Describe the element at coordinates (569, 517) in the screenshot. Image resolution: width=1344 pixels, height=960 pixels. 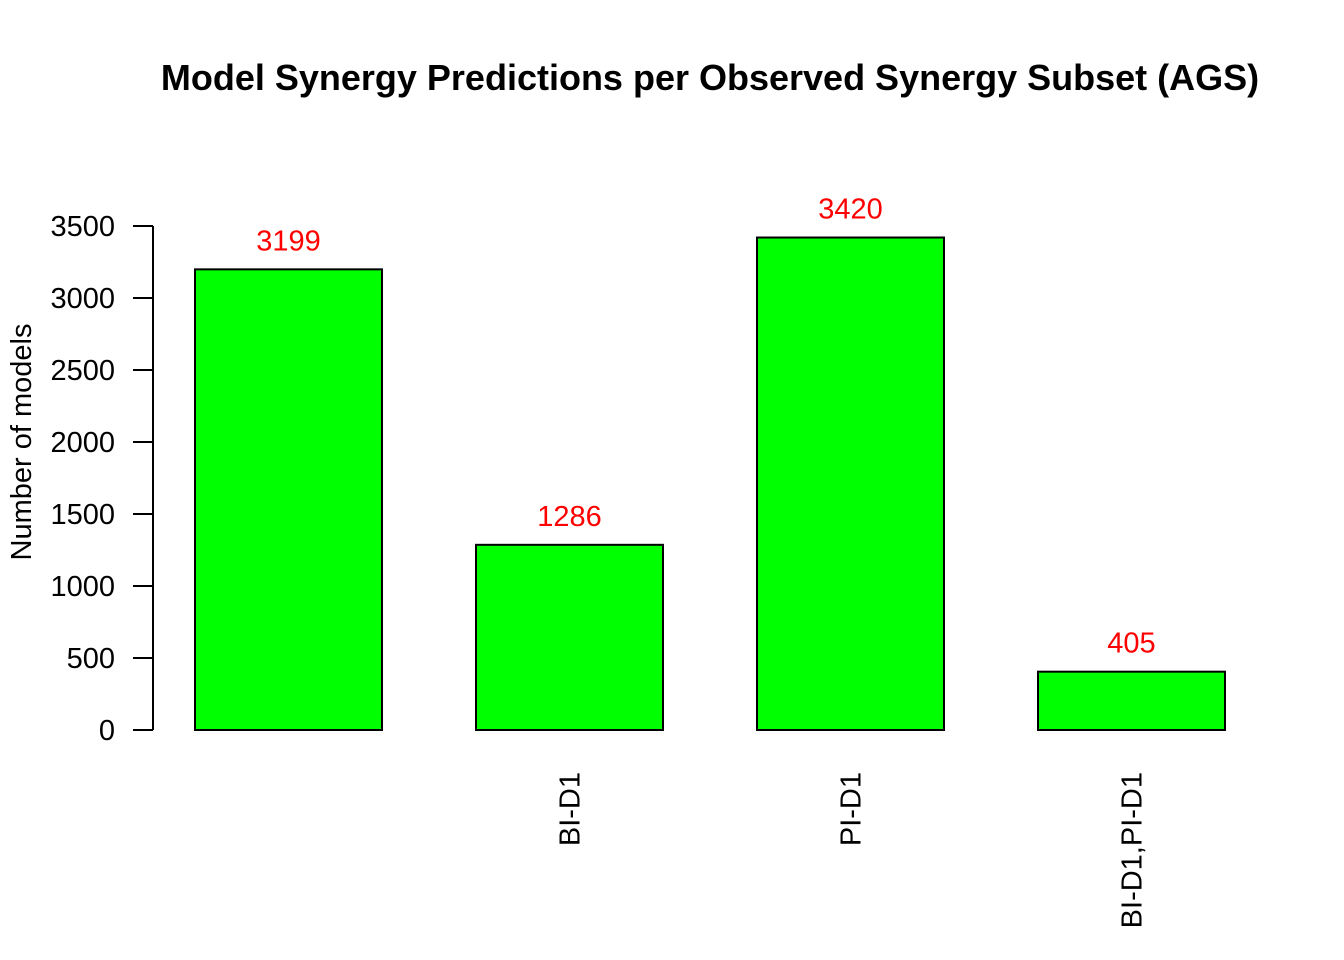
I see `bar-value-label: 1286` at that location.